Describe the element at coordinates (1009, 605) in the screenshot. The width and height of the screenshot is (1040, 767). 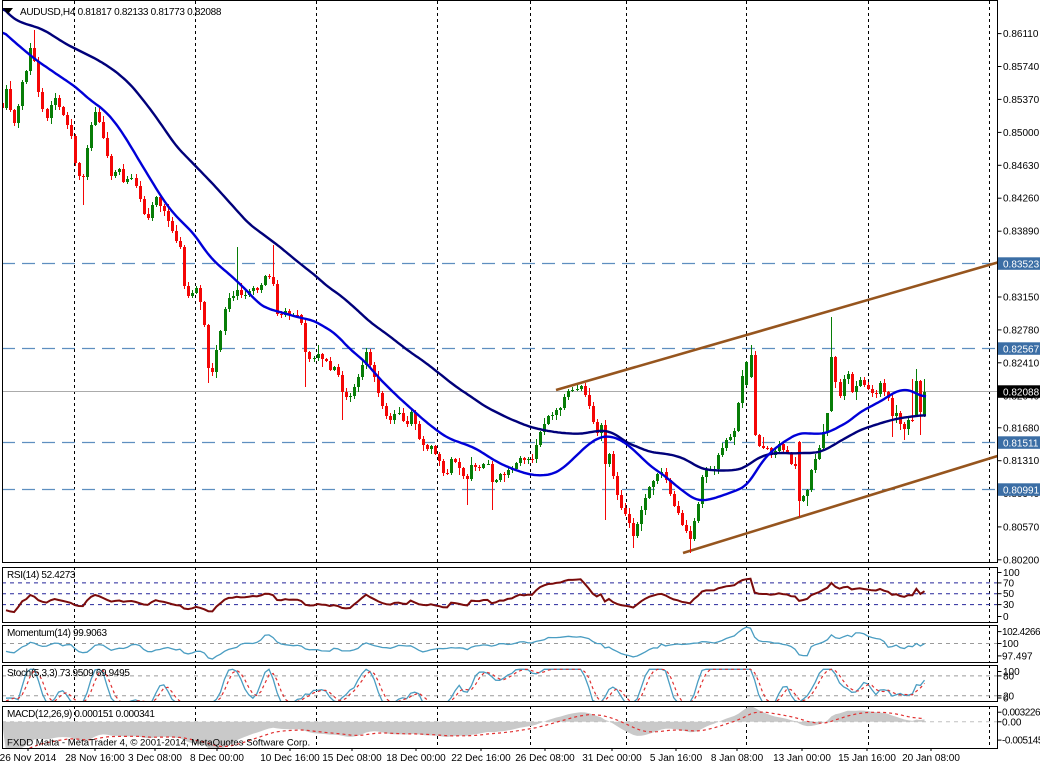
I see `svg-text: 30` at that location.